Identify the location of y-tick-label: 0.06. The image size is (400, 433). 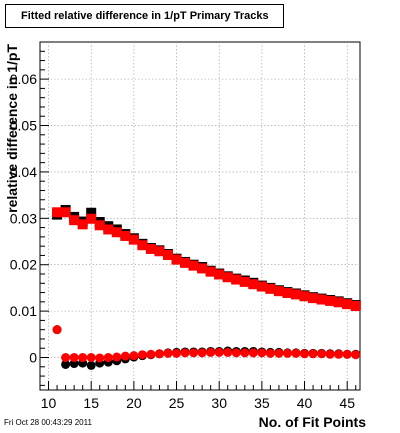
(23, 79).